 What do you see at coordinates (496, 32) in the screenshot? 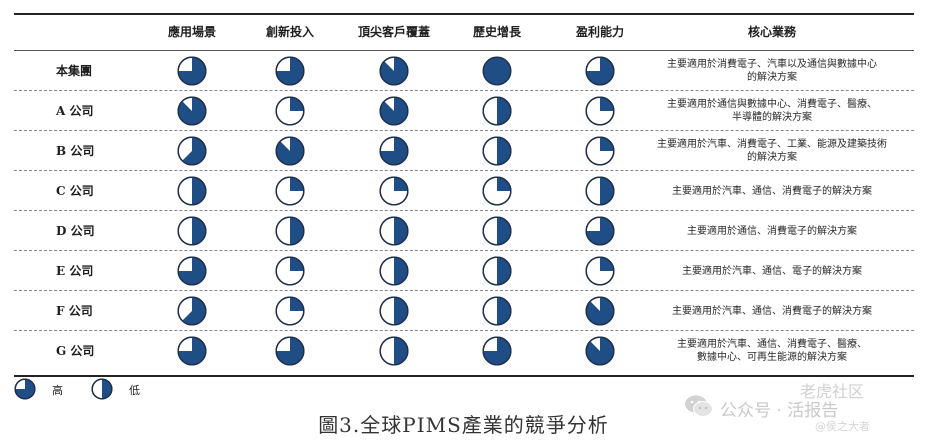
I see `header-historical-growth: 歷史增長` at bounding box center [496, 32].